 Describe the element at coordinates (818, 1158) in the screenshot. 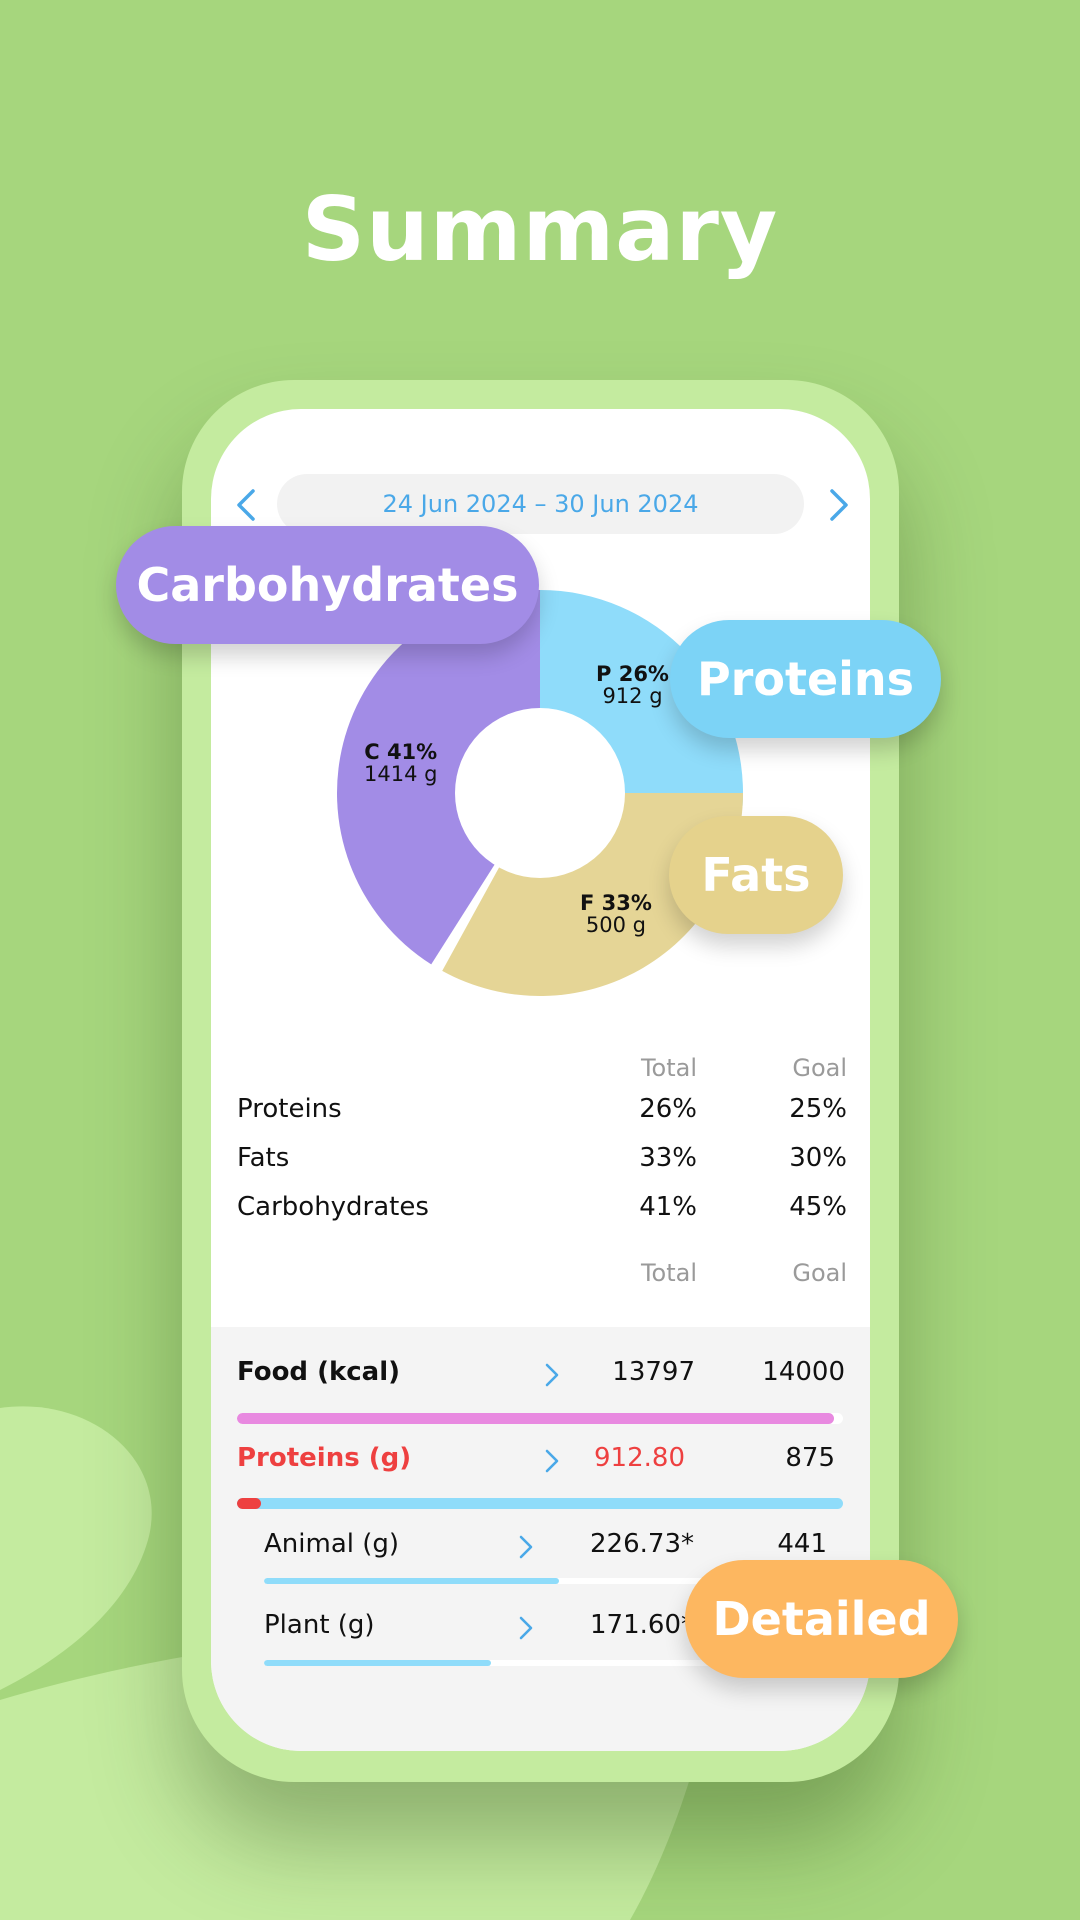

I see `macros-row-goal: 30%` at that location.